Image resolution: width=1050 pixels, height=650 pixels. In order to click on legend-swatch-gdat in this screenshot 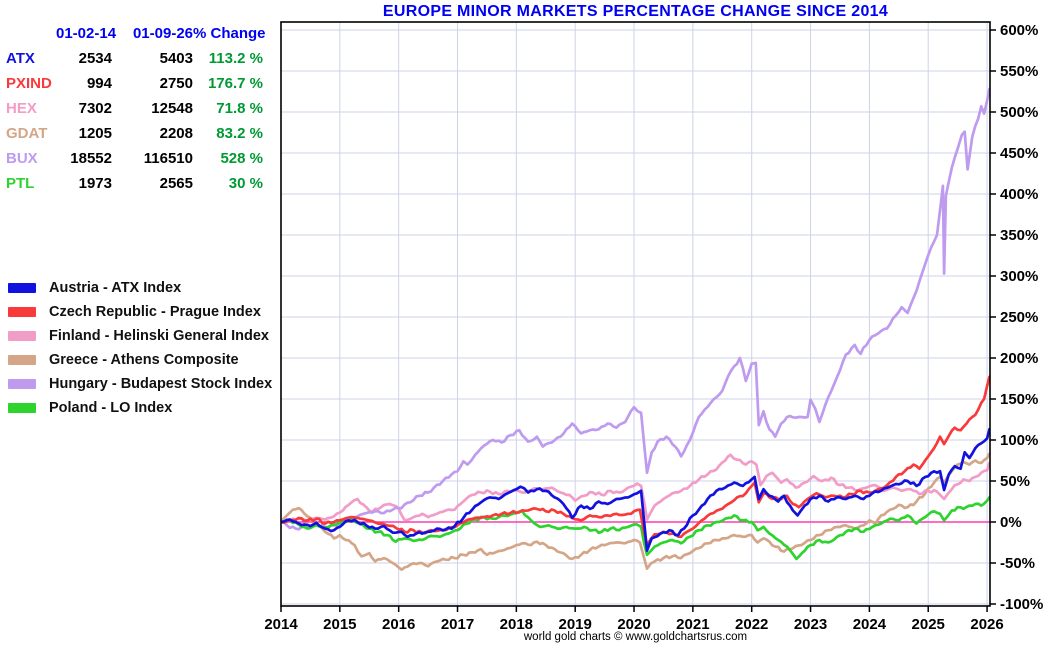, I will do `click(22, 360)`.